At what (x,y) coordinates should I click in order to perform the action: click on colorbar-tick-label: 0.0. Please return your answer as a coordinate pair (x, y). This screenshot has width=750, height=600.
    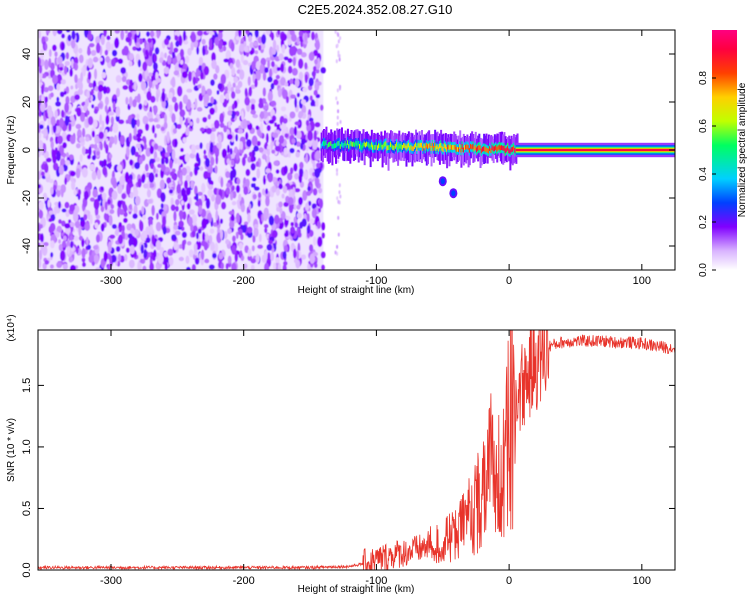
    Looking at the image, I should click on (703, 270).